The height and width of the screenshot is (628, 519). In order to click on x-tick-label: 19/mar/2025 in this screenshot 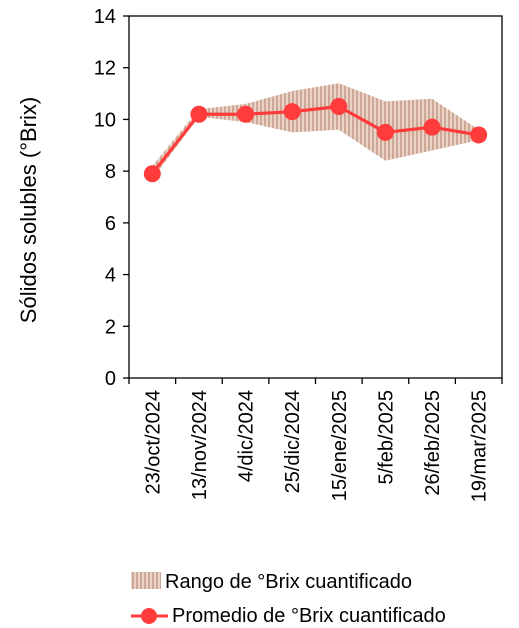, I will do `click(480, 446)`.